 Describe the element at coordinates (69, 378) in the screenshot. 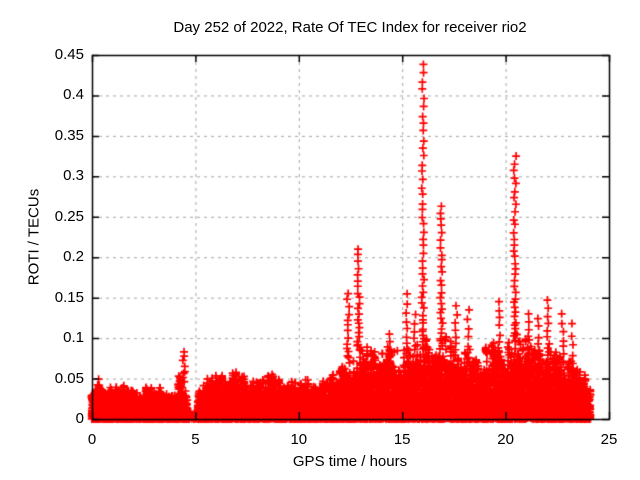

I see `y-tick-label: 0.05` at that location.